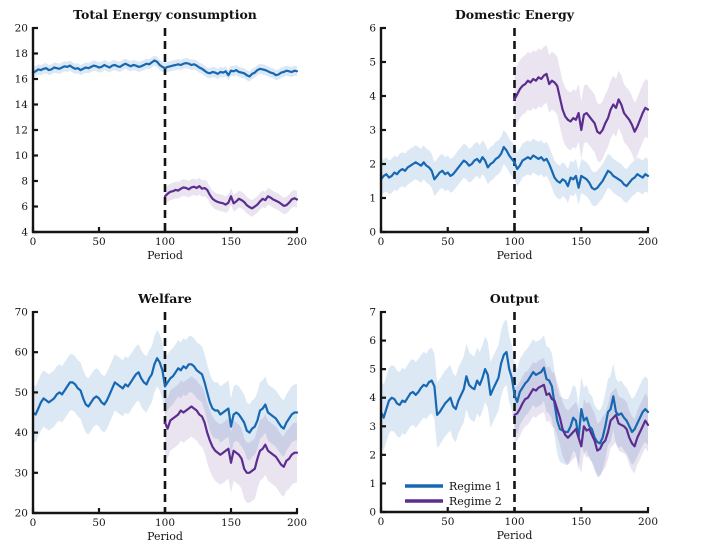 This screenshot has width=711, height=549. I want to click on y-tick-label: 40, so click(21, 433).